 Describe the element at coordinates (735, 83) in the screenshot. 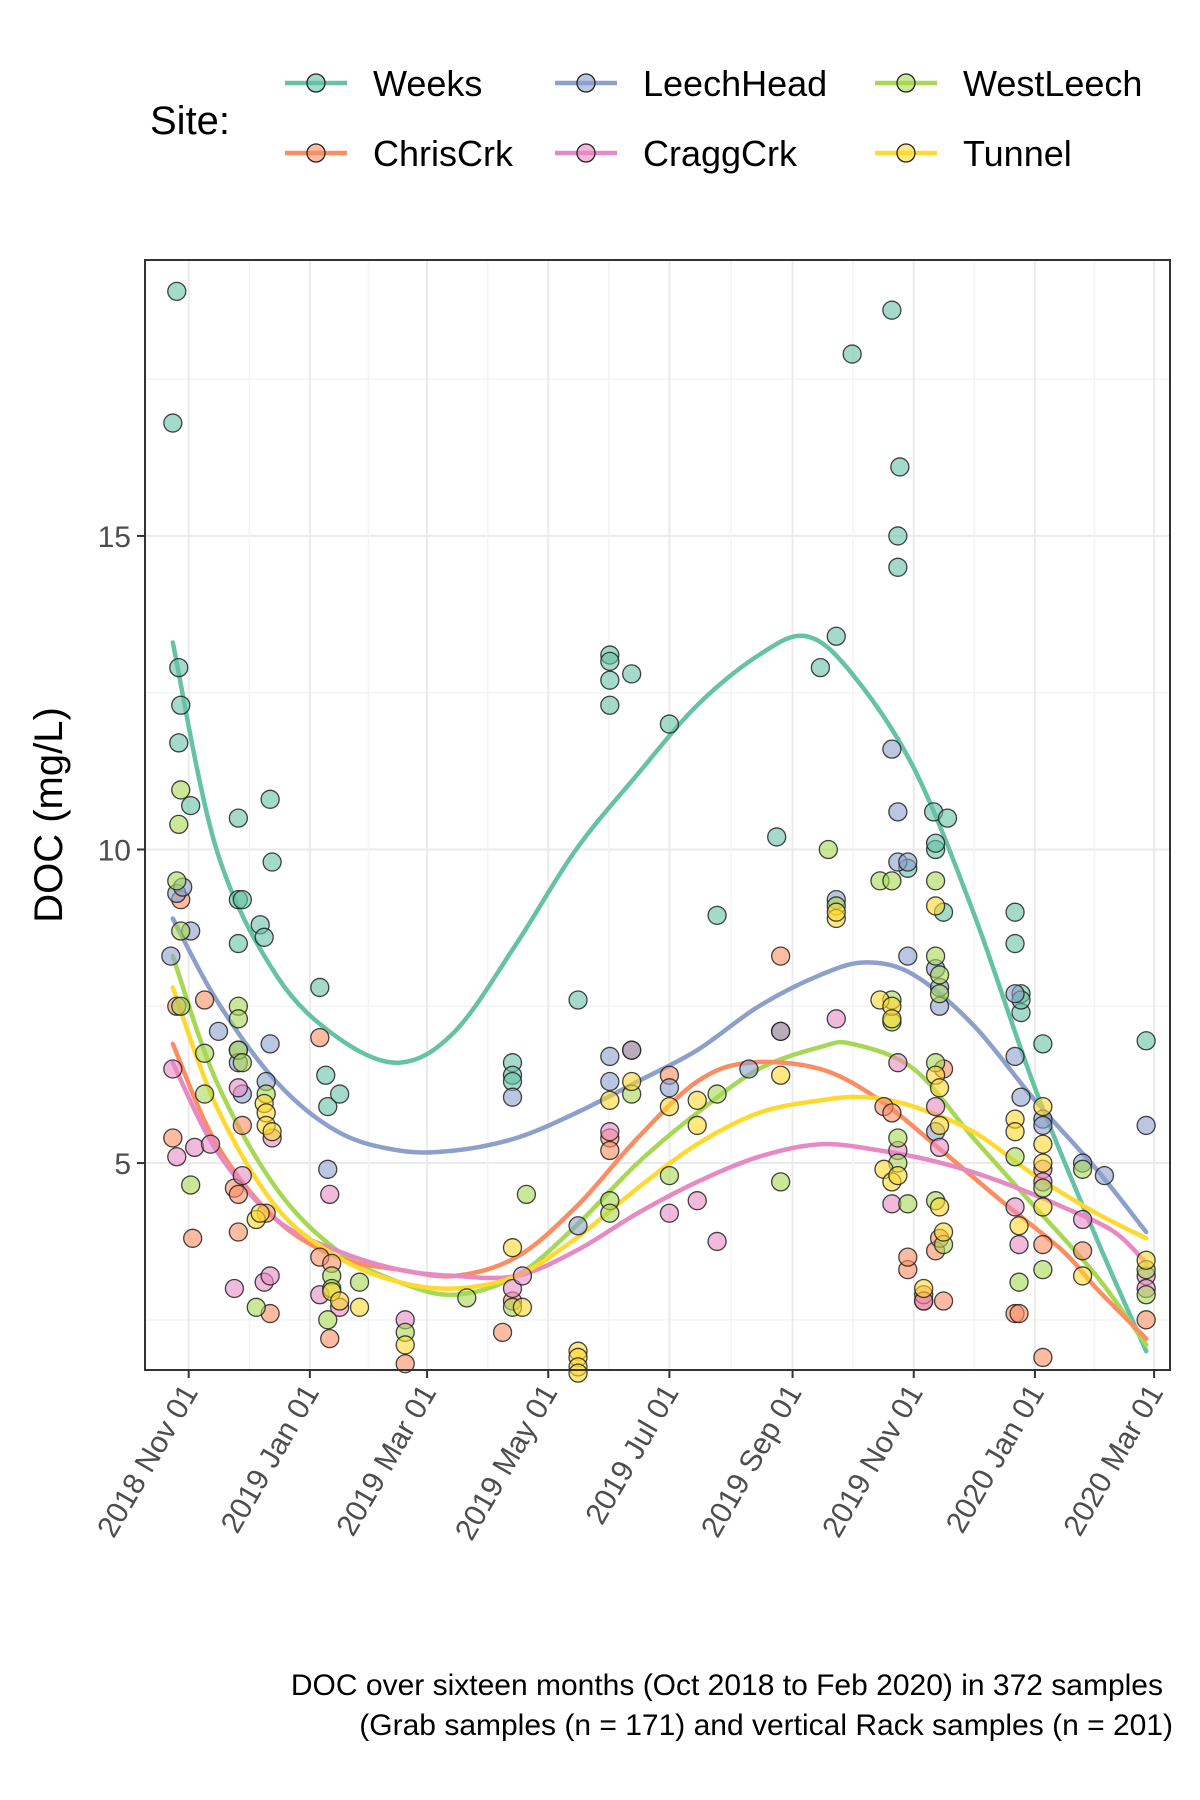

I see `legend-label: LeechHead` at that location.